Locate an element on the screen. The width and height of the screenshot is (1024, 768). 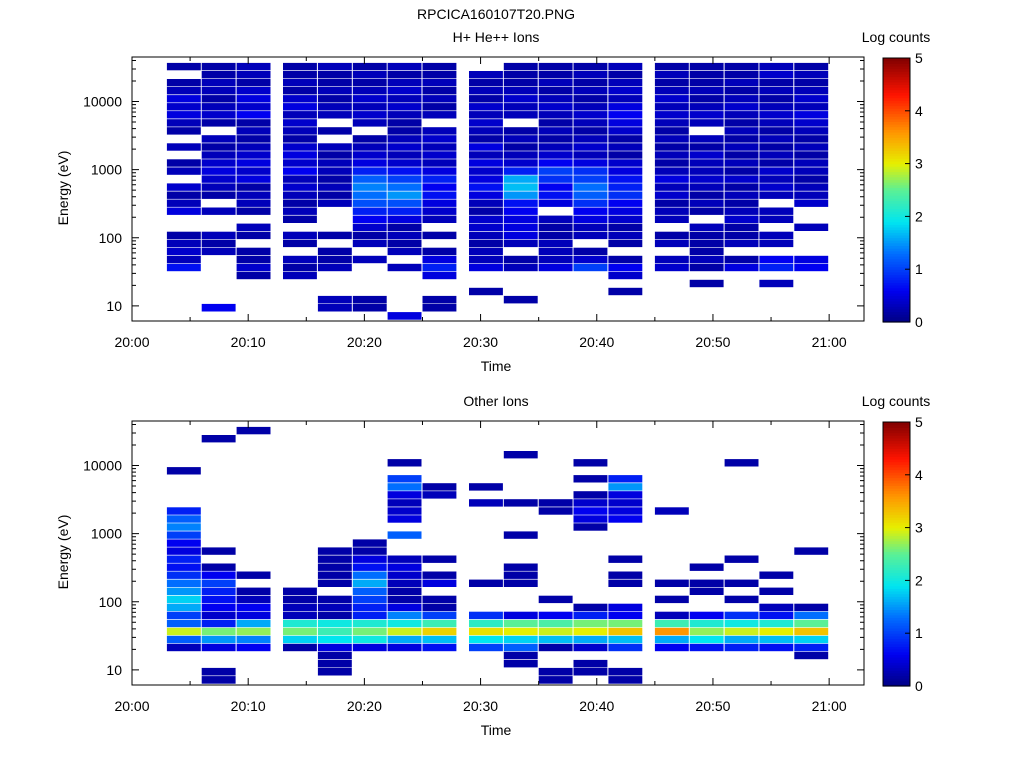
colorbar-tick-label: 1 is located at coordinates (919, 269).